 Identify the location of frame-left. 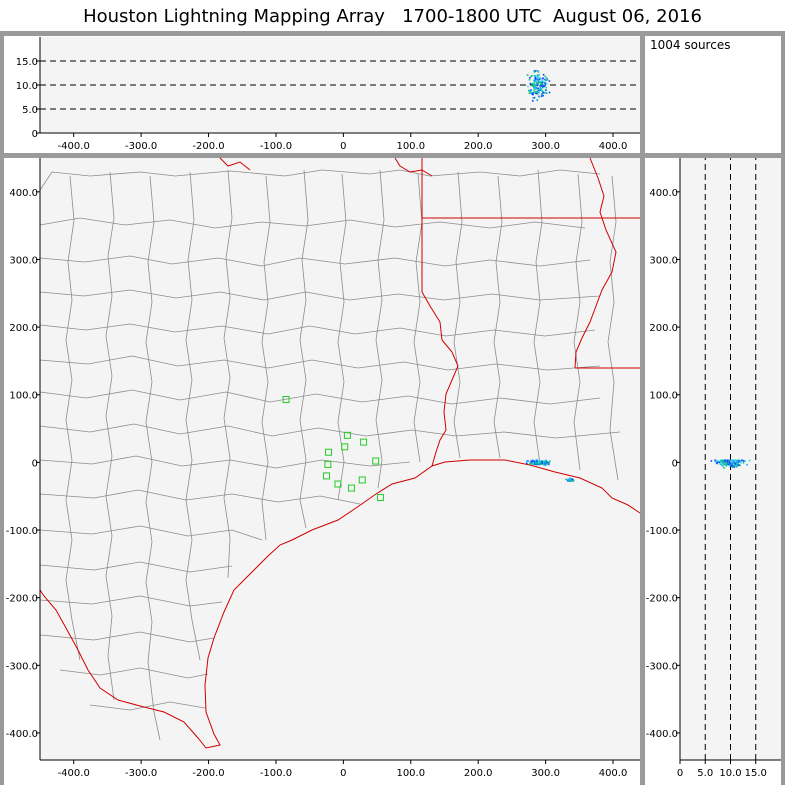
(2, 408).